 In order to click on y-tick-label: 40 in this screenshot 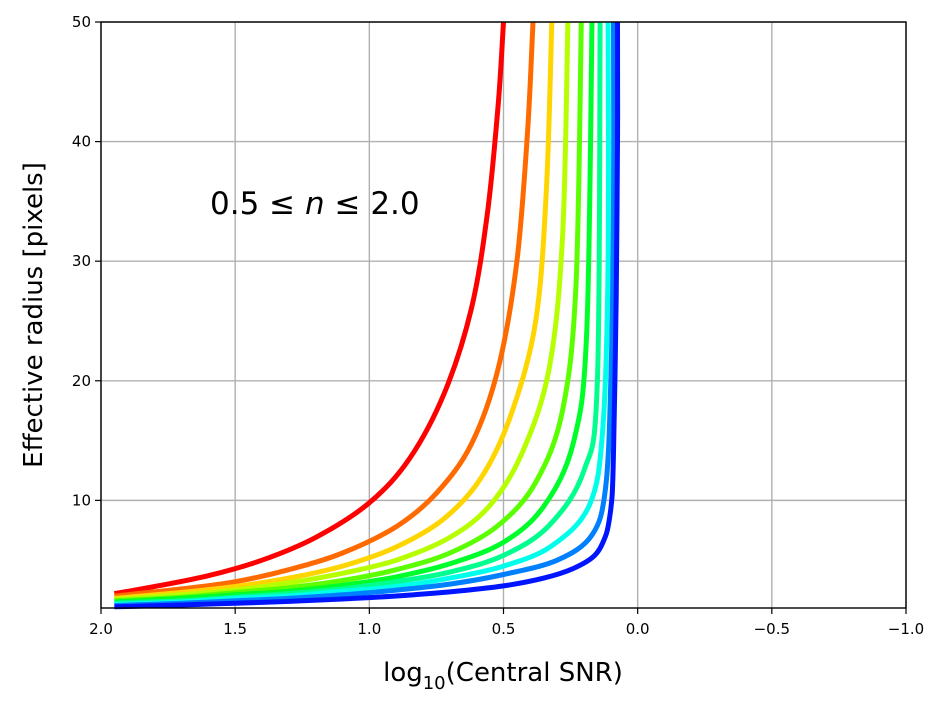, I will do `click(81, 142)`.